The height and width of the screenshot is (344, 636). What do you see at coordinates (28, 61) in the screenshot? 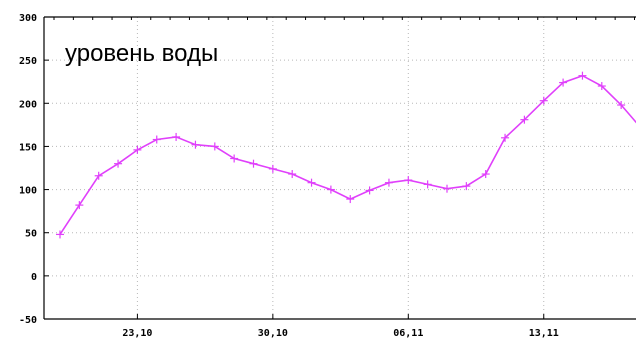
I see `y-tick-label: 250` at bounding box center [28, 61].